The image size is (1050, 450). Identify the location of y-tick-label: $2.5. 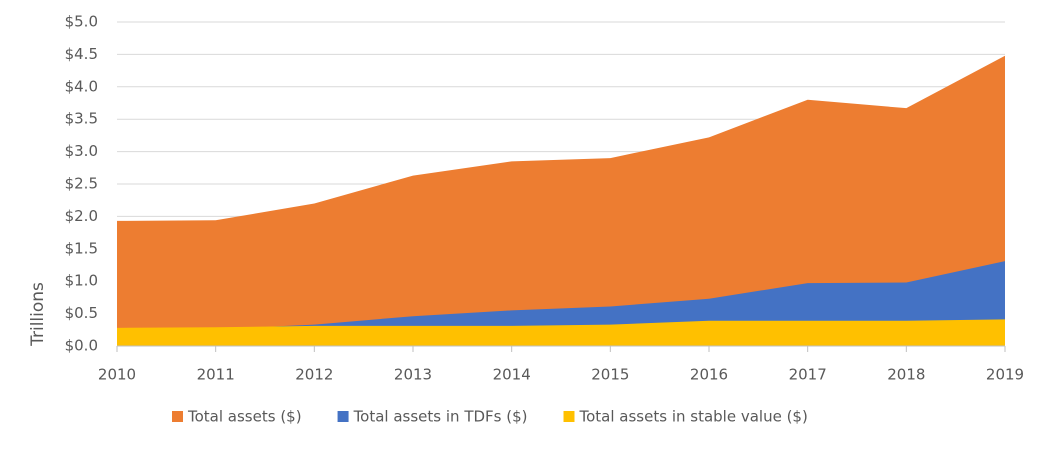
(81, 184).